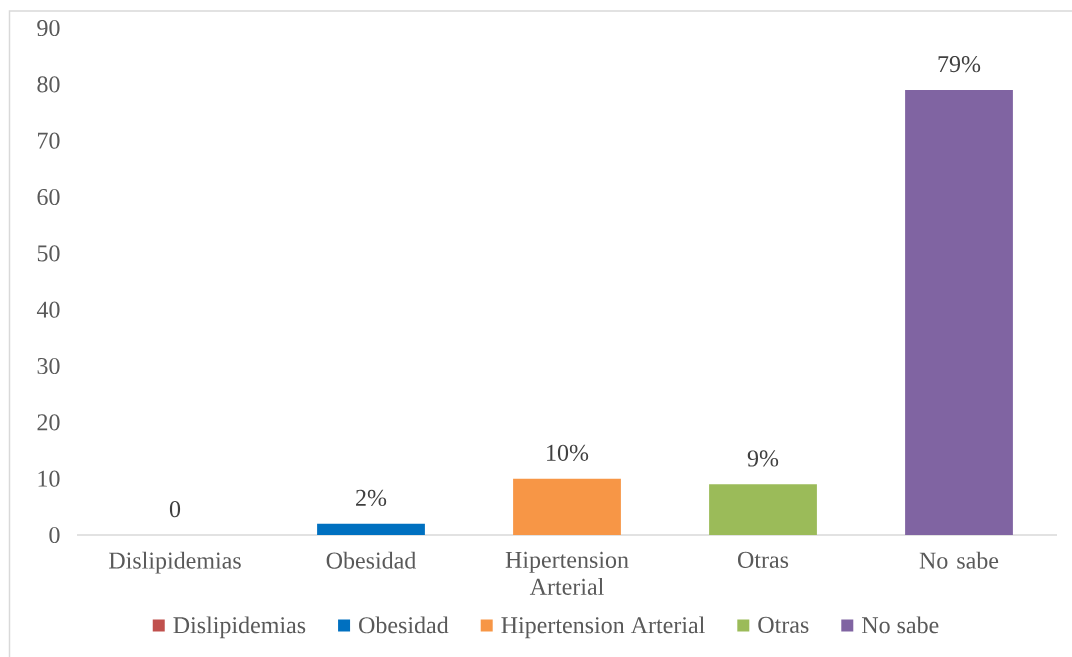 This screenshot has height=657, width=1072. Describe the element at coordinates (568, 452) in the screenshot. I see `data-label: 10%` at that location.